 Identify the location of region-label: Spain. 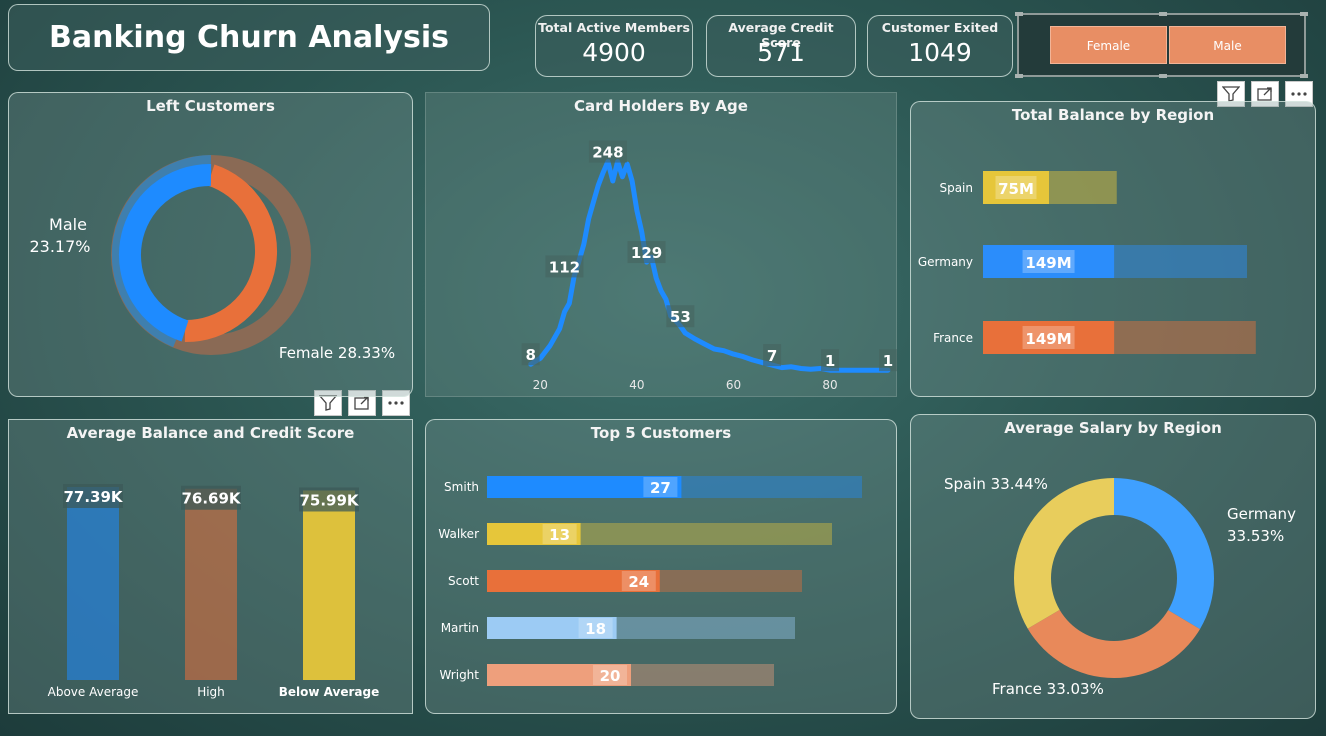
(956, 188).